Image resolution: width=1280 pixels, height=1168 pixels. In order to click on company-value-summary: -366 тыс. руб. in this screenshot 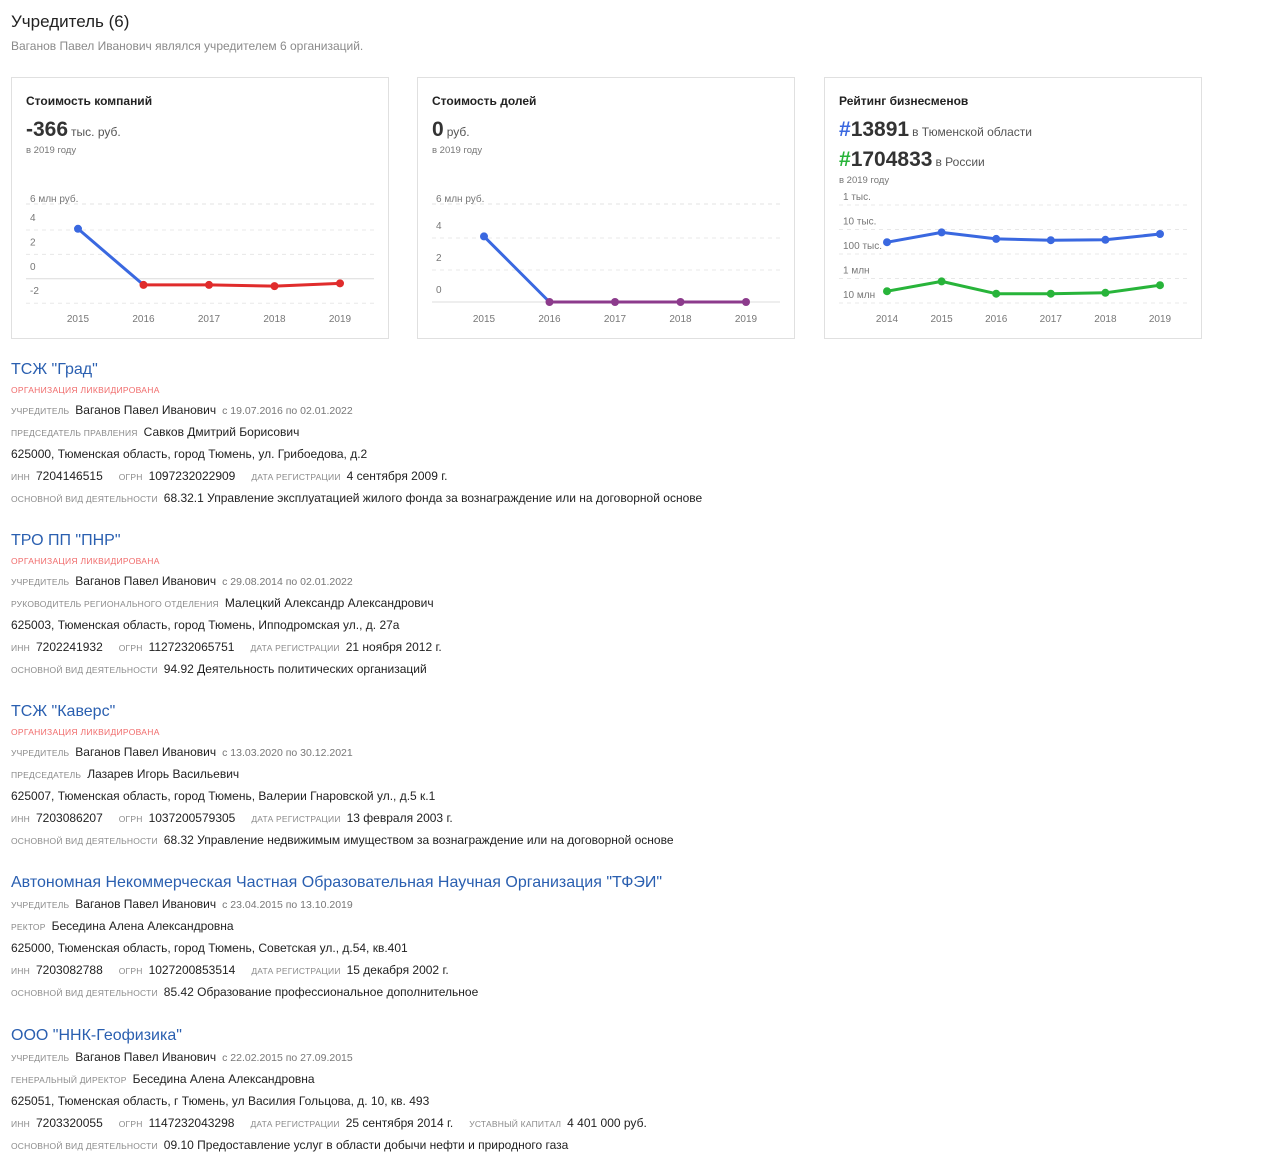, I will do `click(73, 130)`.